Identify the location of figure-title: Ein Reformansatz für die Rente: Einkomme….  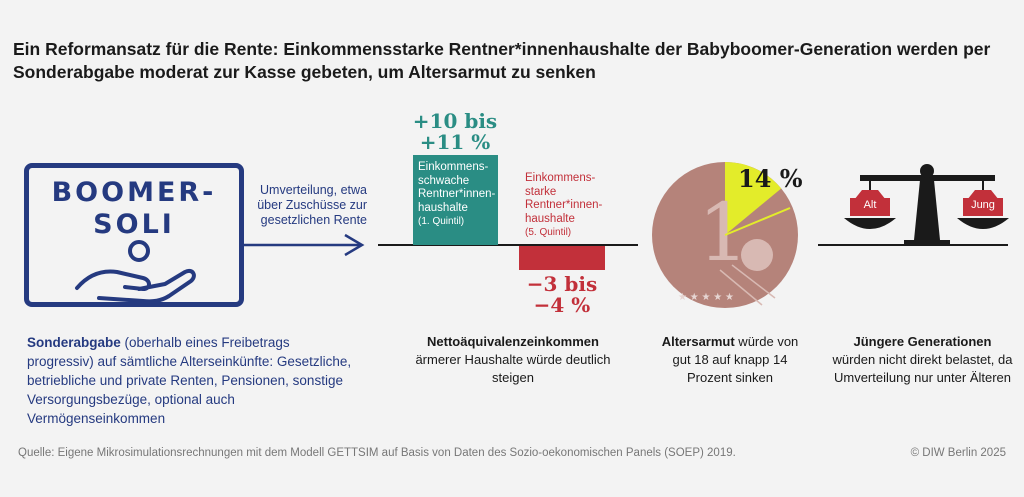
(502, 60).